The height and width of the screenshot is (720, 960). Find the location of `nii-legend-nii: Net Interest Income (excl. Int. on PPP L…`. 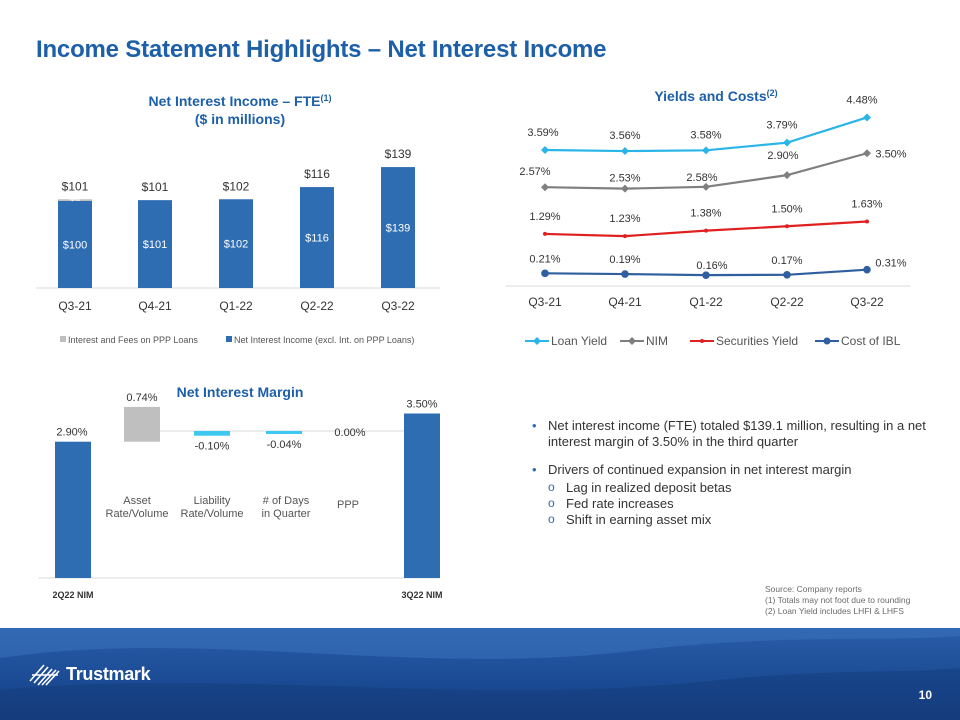

nii-legend-nii: Net Interest Income (excl. Int. on PPP L… is located at coordinates (324, 340).